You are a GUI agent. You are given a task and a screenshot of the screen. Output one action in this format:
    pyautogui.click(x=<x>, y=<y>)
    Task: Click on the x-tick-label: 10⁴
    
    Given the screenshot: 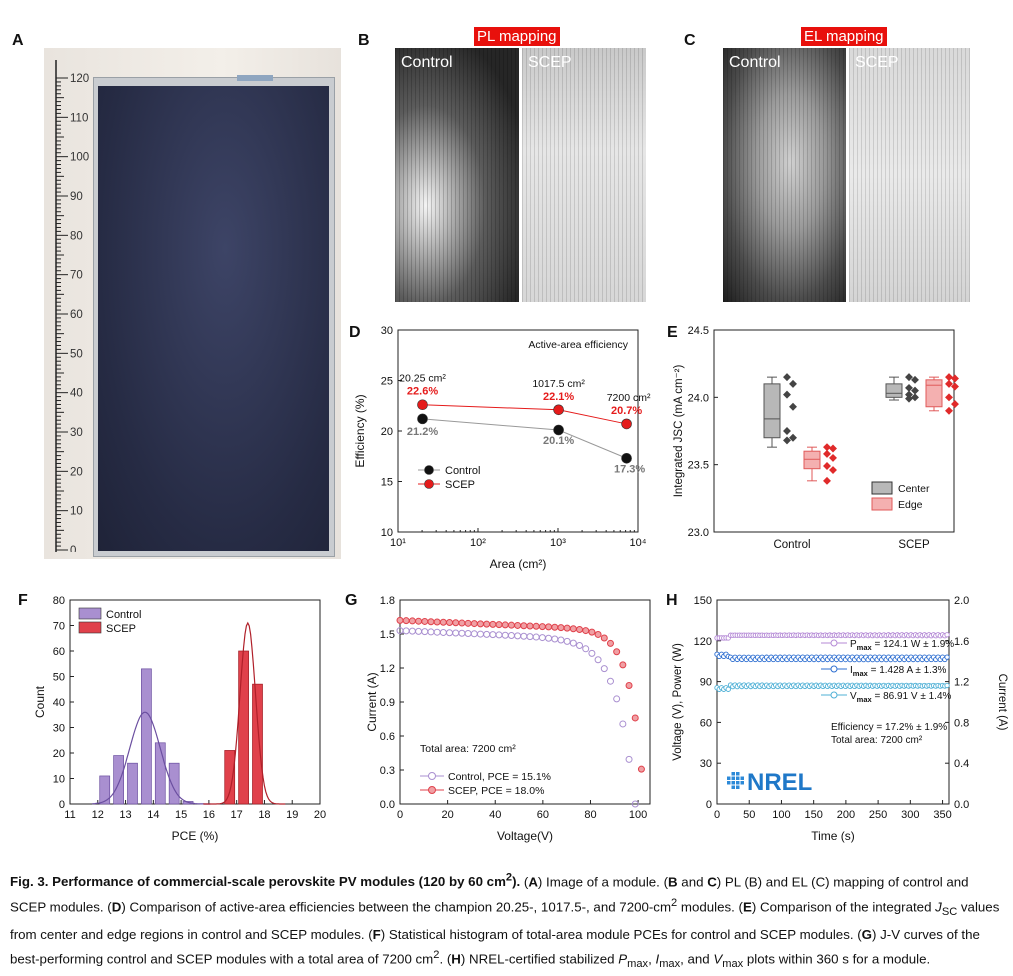 What is the action you would take?
    pyautogui.click(x=638, y=543)
    